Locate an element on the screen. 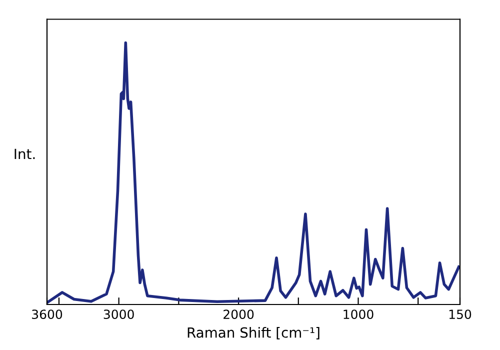 The image size is (500, 350). x-tick-label: 2000 is located at coordinates (239, 315).